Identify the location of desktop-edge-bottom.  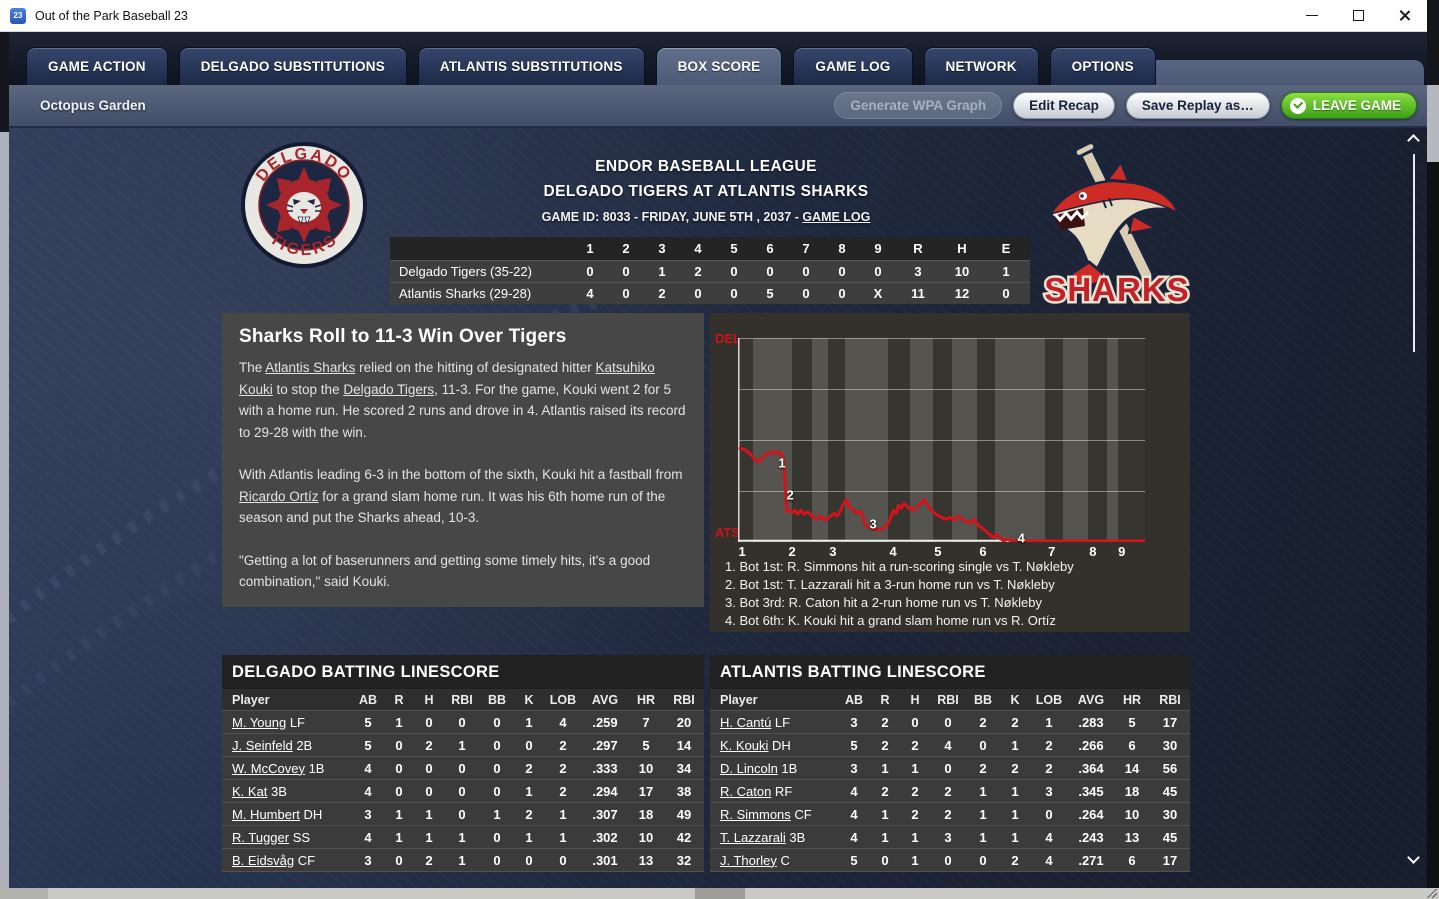
(719, 893).